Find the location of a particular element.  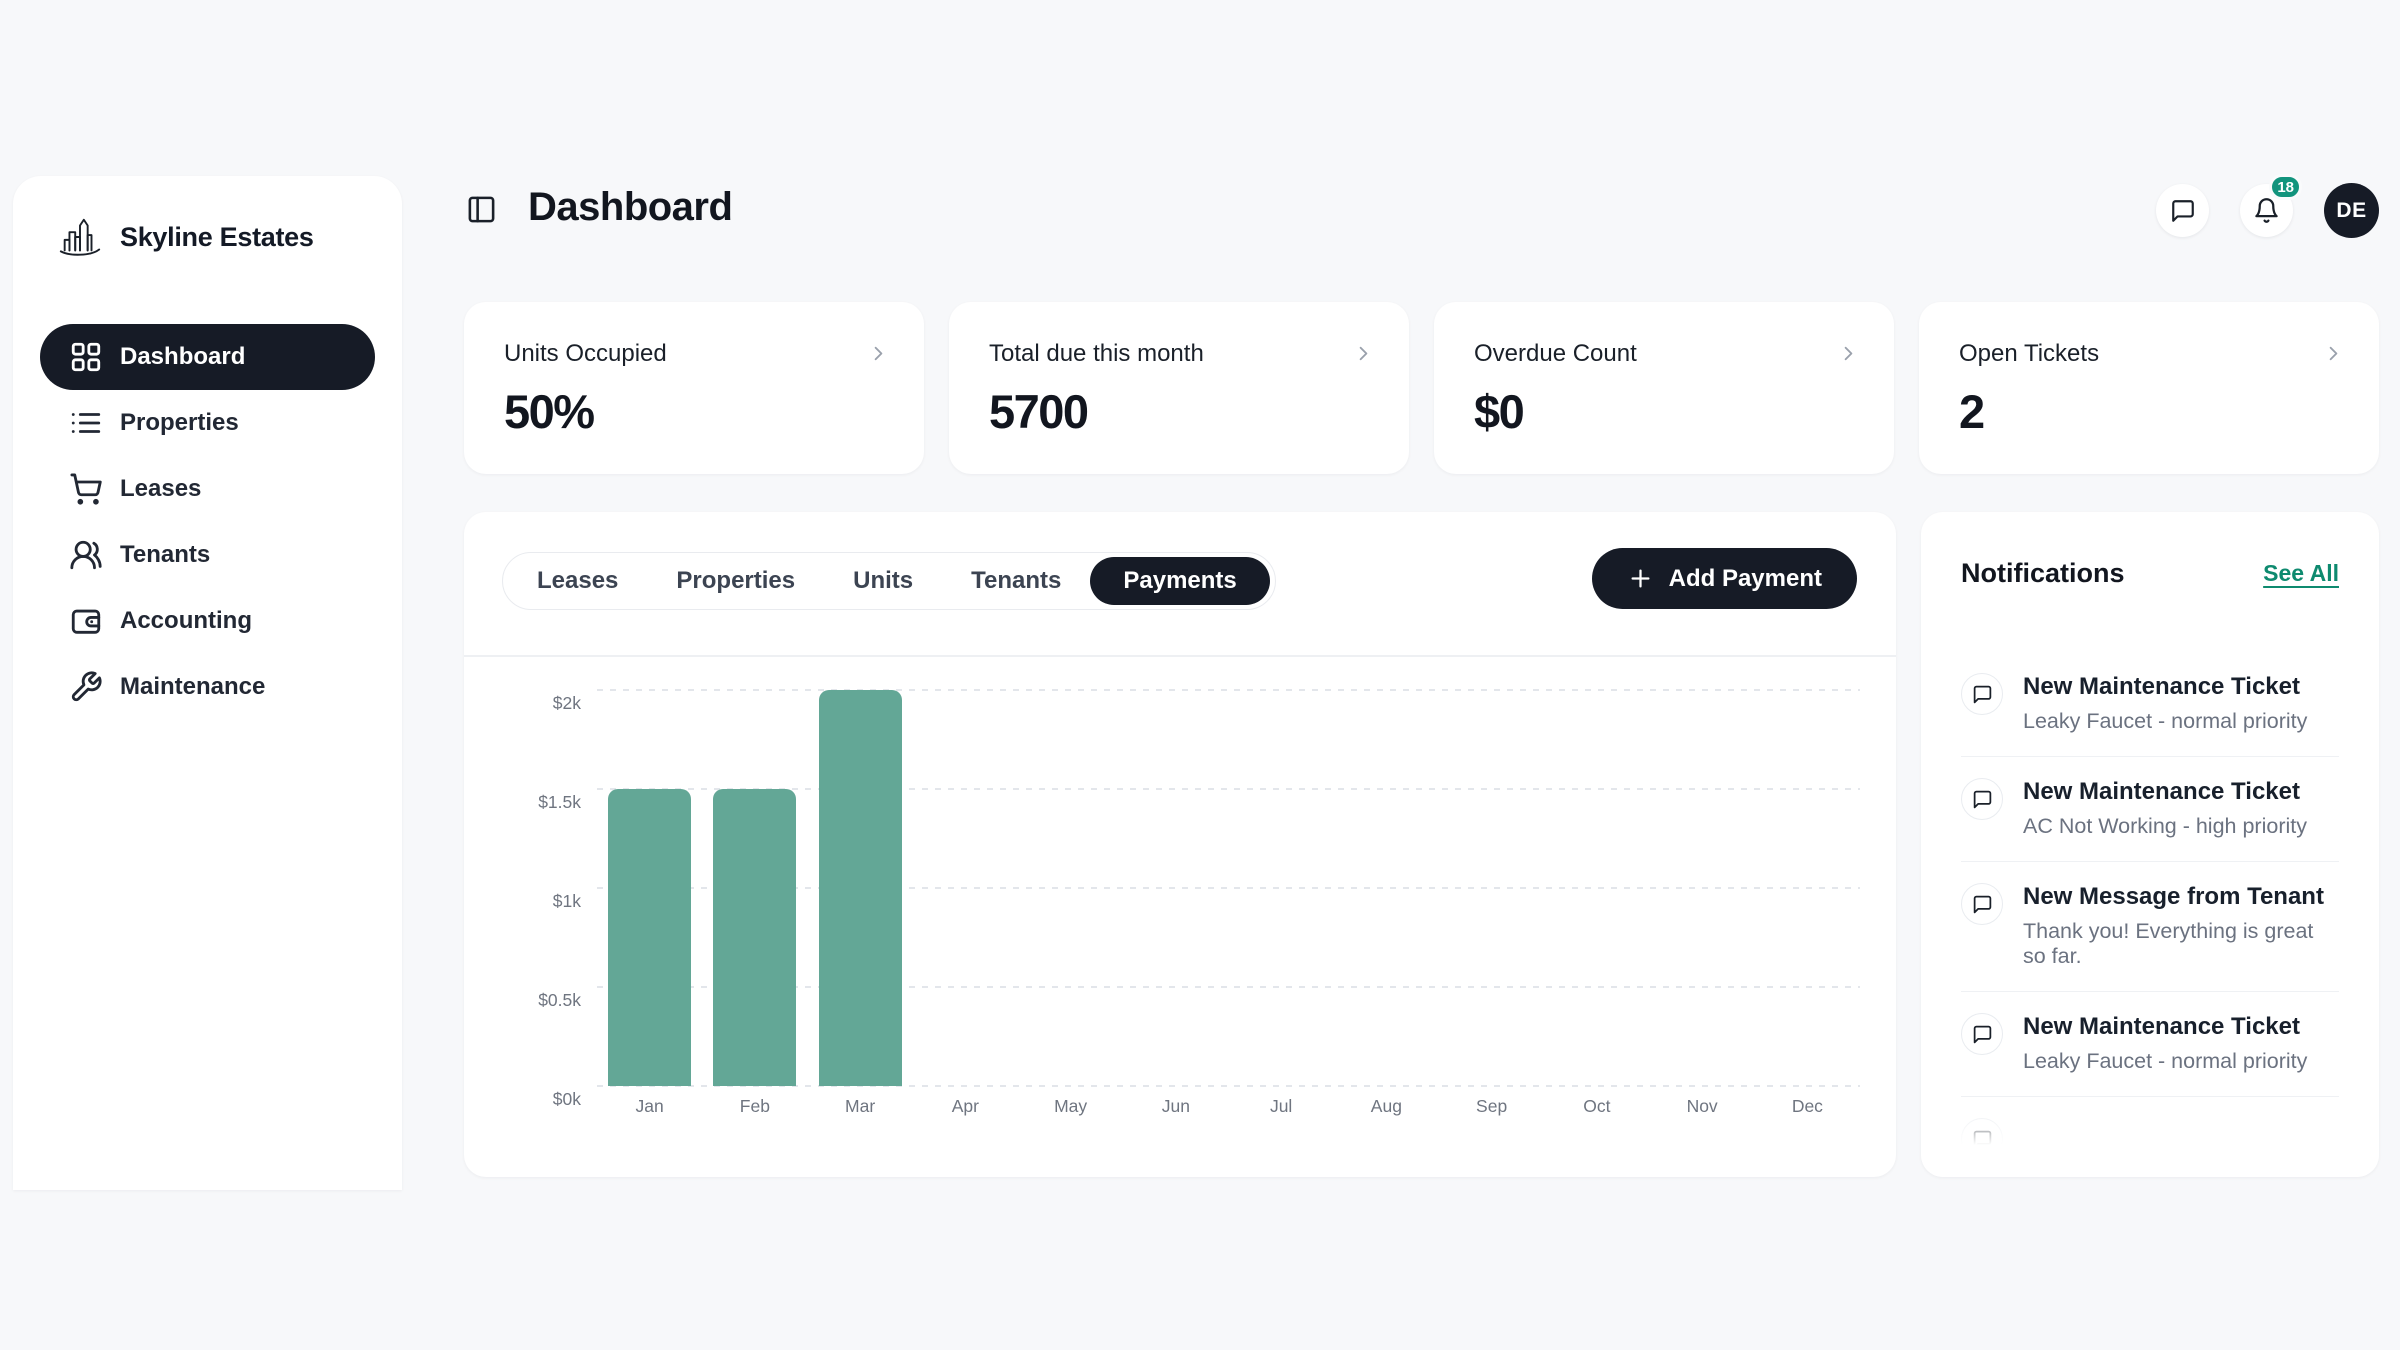

y-tick-label: $0.5k is located at coordinates (559, 1000).